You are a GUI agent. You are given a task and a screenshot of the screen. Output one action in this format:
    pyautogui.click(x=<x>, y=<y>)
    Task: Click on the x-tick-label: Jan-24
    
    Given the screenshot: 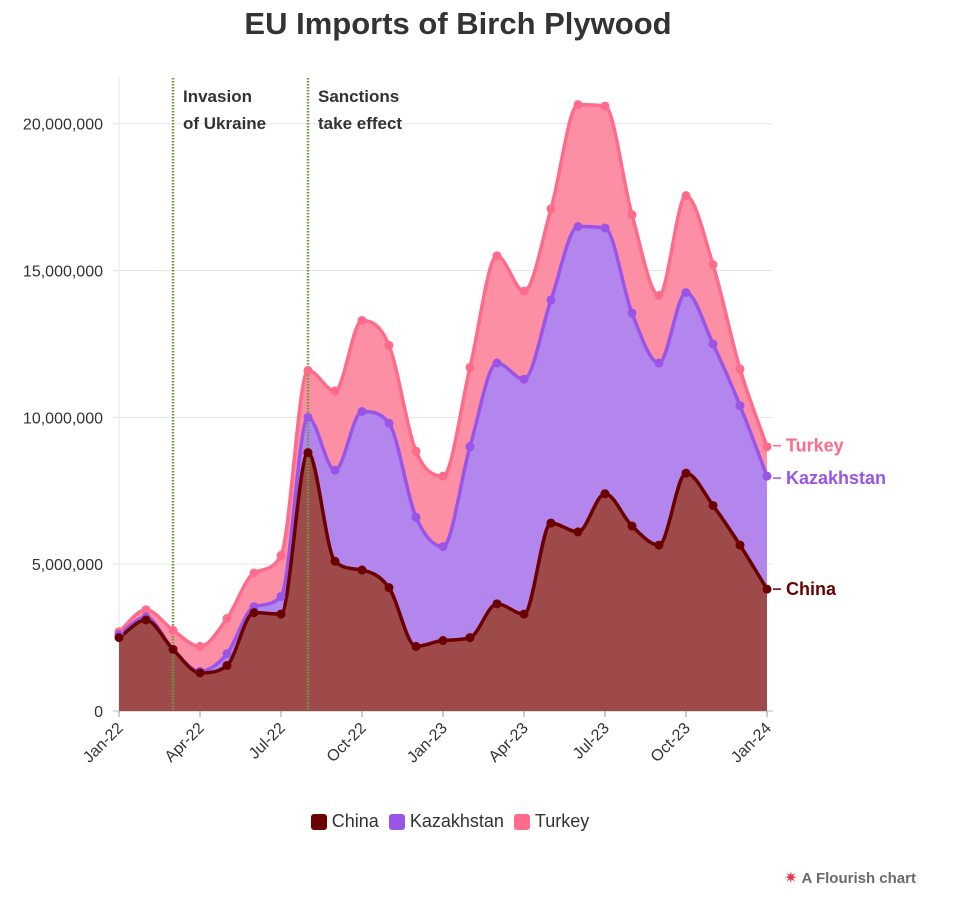 What is the action you would take?
    pyautogui.click(x=751, y=743)
    